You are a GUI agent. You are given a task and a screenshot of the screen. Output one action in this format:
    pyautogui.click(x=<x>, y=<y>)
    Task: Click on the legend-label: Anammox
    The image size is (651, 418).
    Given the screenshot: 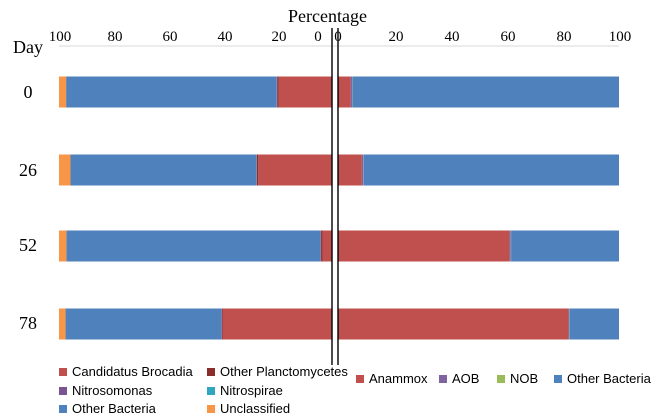 What is the action you would take?
    pyautogui.click(x=398, y=378)
    